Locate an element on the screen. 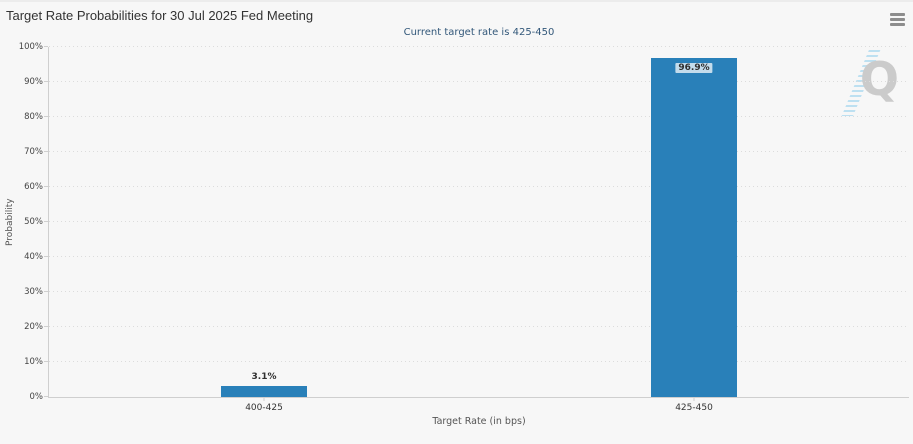  bar-value-label: 3.1% is located at coordinates (264, 377).